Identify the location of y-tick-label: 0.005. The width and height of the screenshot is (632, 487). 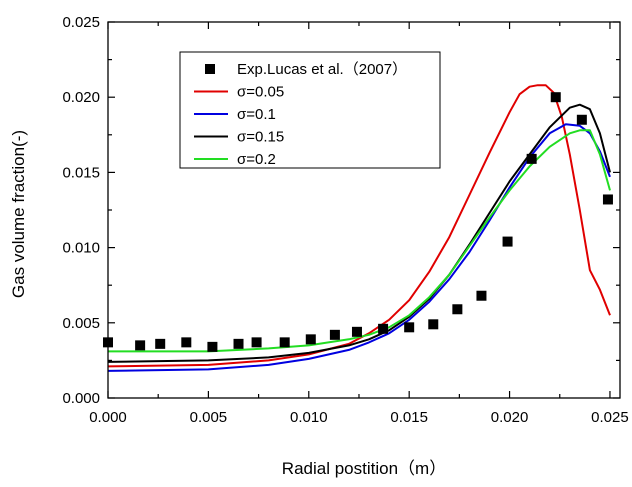
(81, 323).